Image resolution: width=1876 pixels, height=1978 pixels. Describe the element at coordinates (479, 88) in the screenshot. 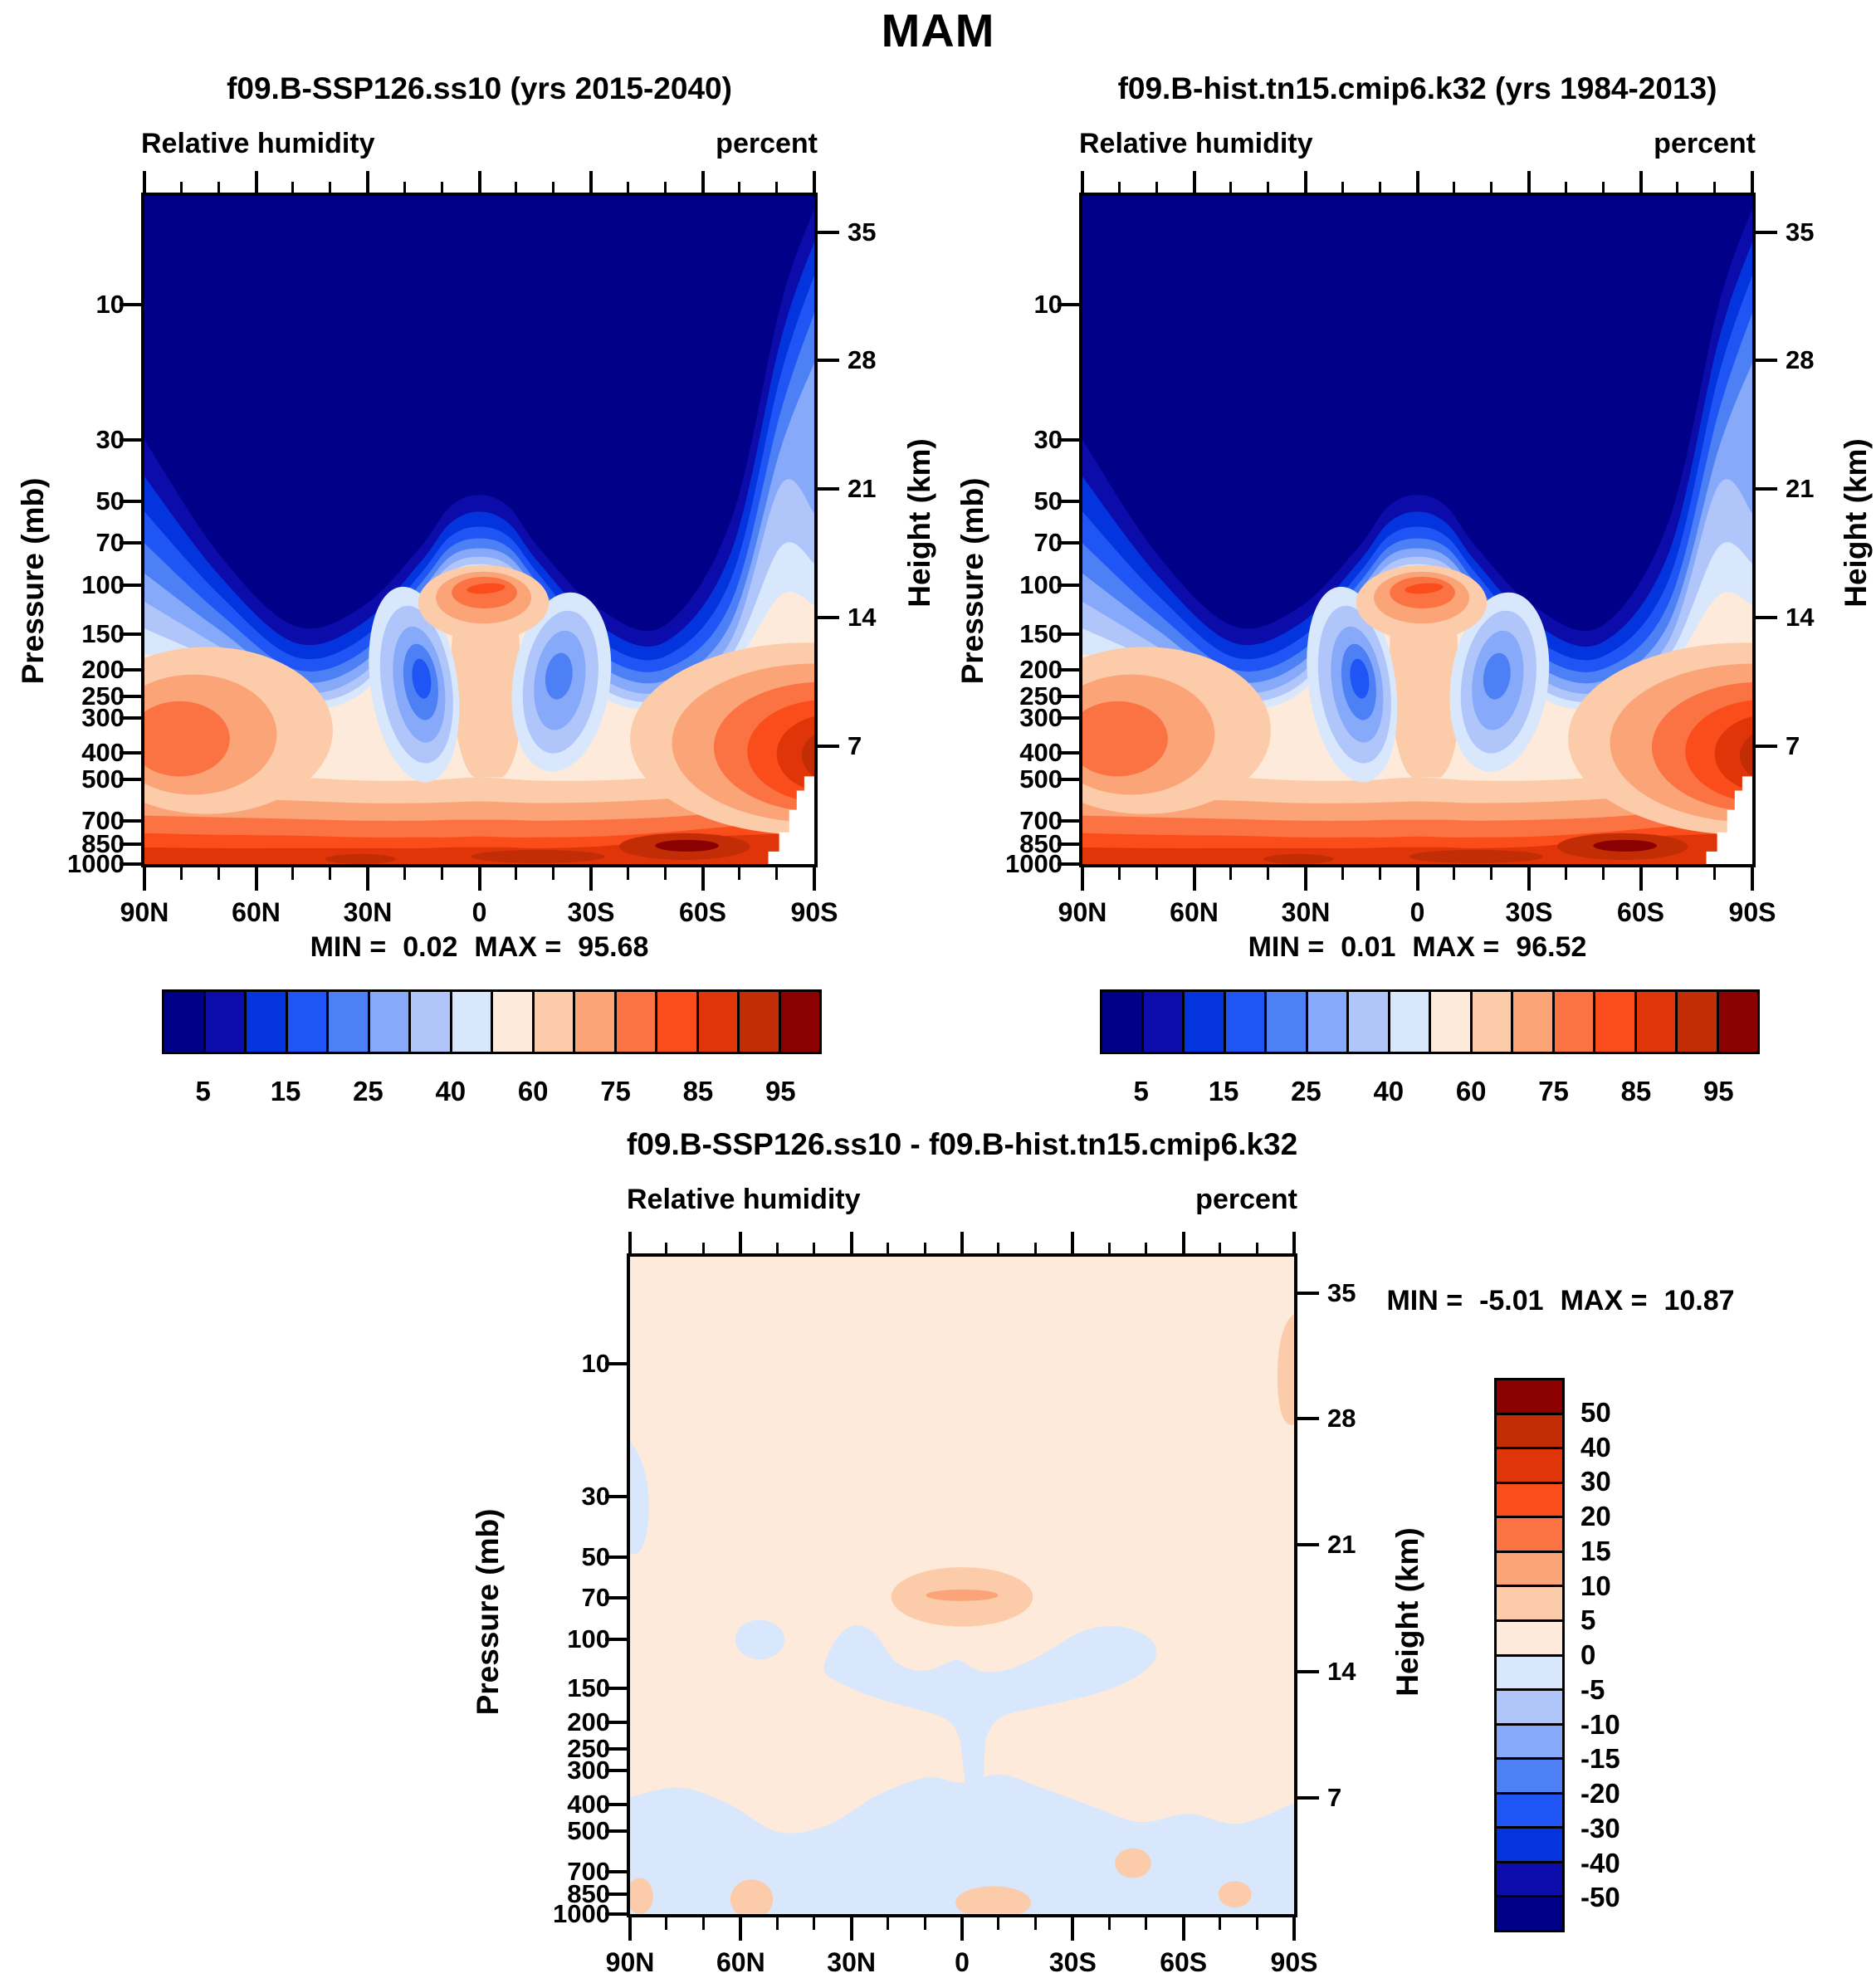

I see `panel1-title: f09.B-SSP126.ss10 (yrs 2015-2040)` at that location.